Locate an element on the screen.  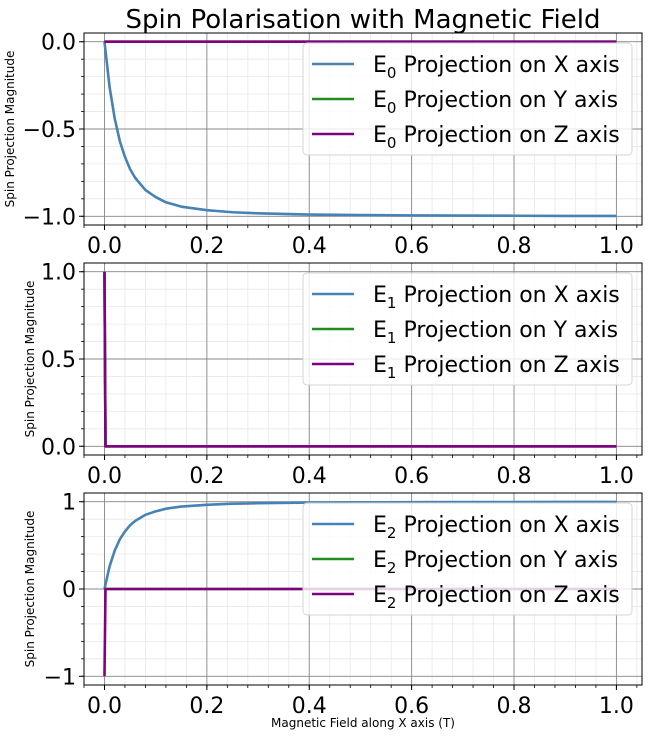
legend-label-0: E0 Projection on X axis is located at coordinates (496, 67).